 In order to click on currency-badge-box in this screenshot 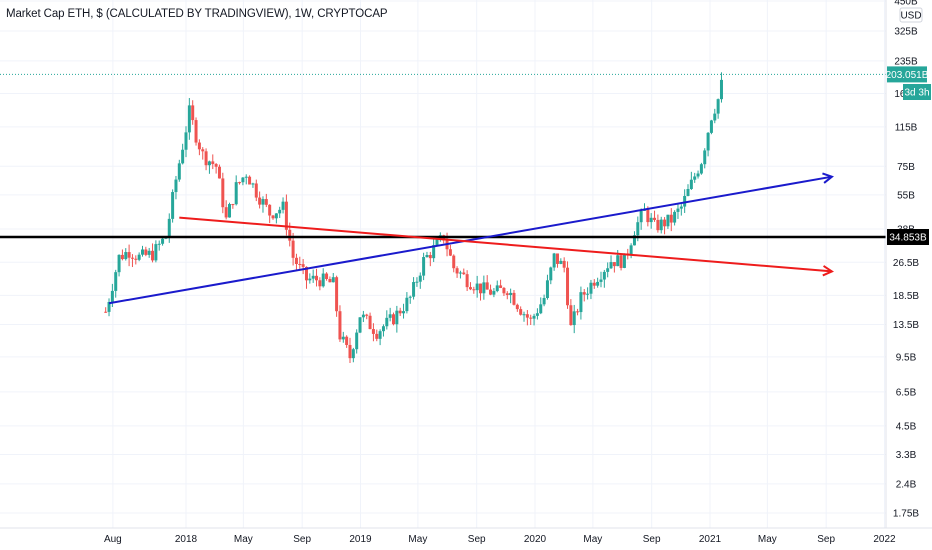, I will do `click(911, 15)`.